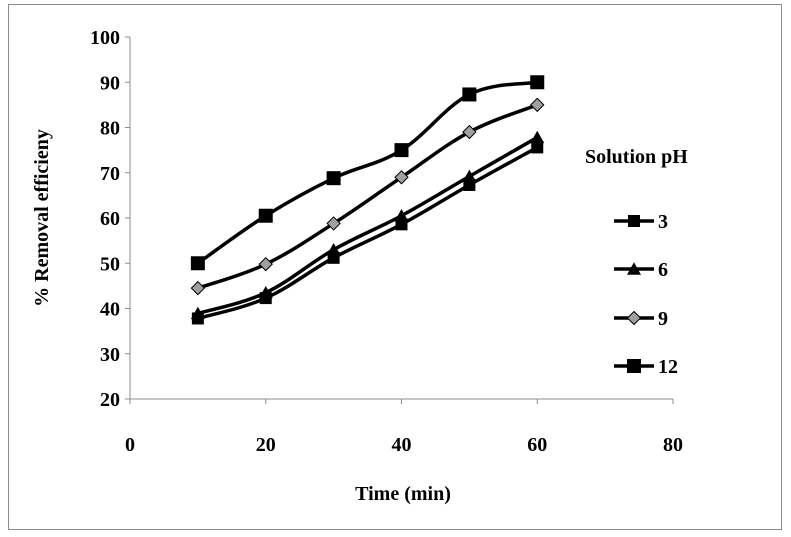 Image resolution: width=791 pixels, height=537 pixels. I want to click on y-tick-label: 30, so click(110, 355).